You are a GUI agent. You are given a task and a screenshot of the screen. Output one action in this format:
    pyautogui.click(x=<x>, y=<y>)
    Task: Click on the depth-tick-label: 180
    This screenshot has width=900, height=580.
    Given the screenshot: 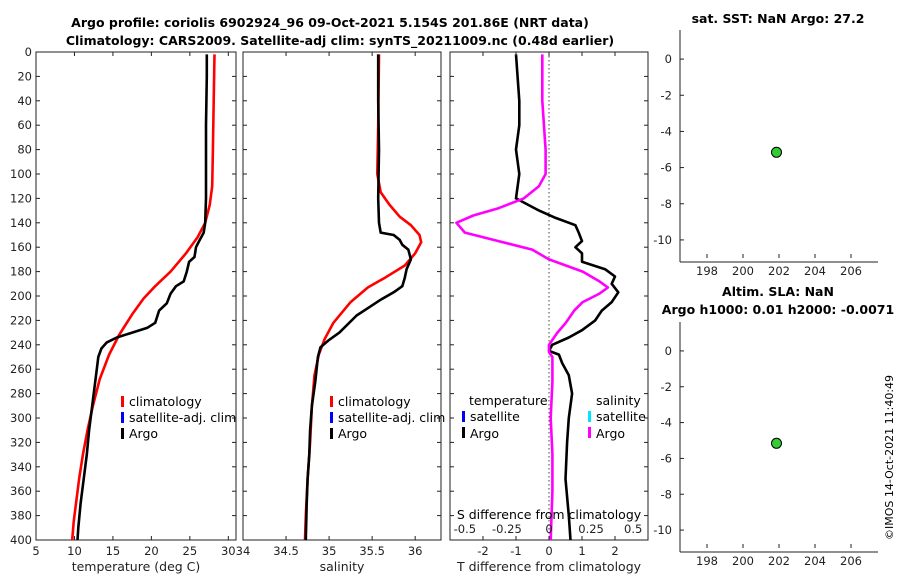 What is the action you would take?
    pyautogui.click(x=21, y=272)
    